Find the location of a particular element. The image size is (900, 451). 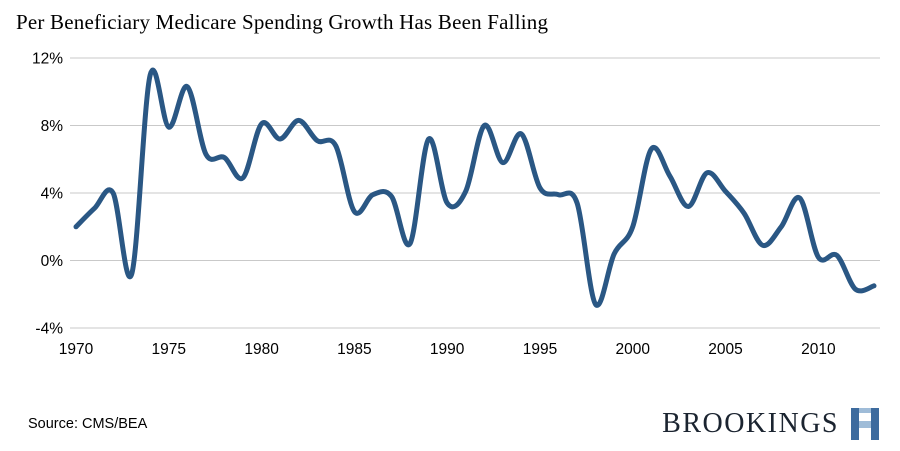

x-tick-label: 1970 is located at coordinates (76, 349).